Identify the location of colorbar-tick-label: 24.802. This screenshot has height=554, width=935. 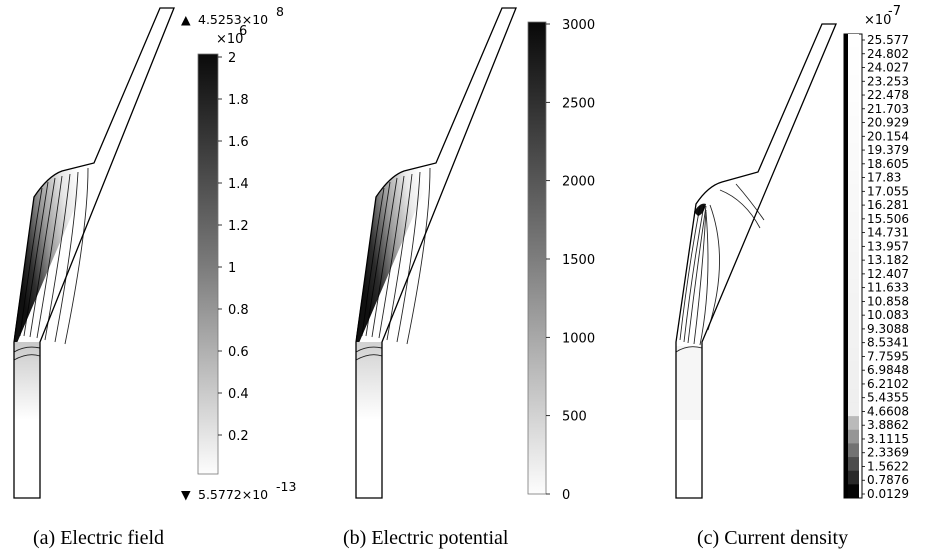
(888, 54).